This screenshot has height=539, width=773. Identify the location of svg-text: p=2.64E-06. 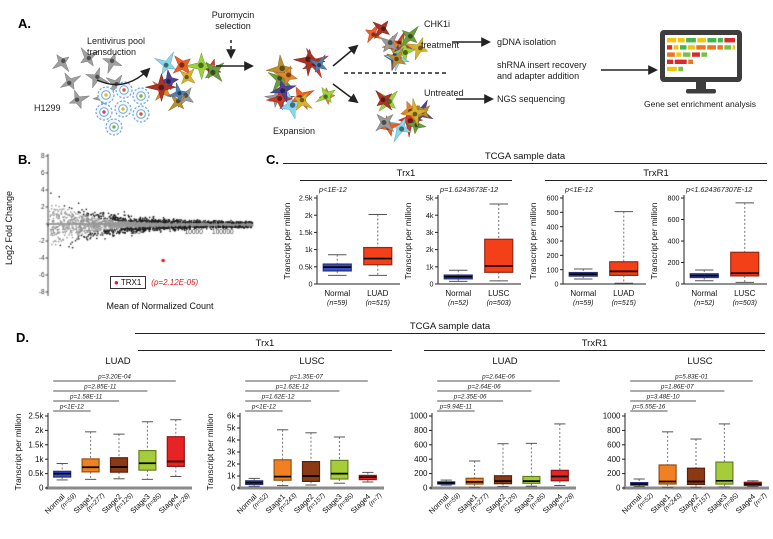
(484, 387).